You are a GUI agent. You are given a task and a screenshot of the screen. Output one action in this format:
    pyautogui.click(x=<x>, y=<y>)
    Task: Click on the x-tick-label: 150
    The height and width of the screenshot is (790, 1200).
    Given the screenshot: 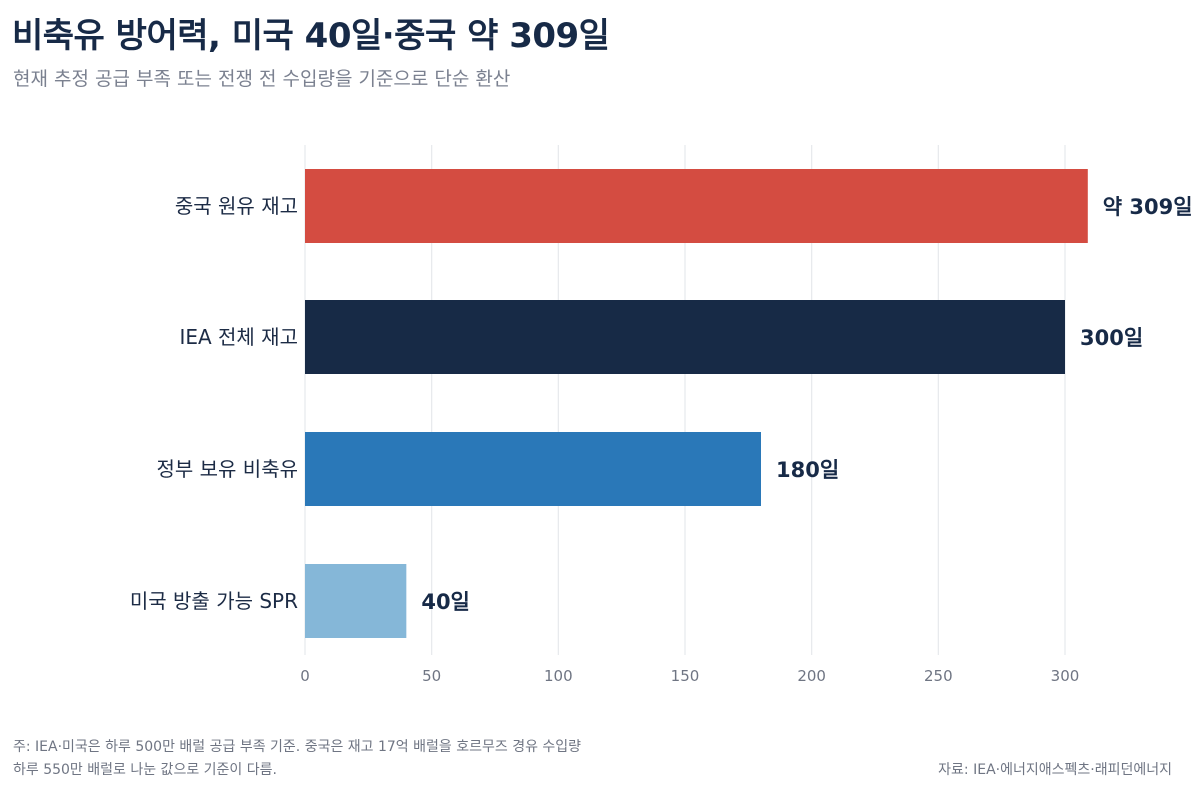 What is the action you would take?
    pyautogui.click(x=685, y=676)
    